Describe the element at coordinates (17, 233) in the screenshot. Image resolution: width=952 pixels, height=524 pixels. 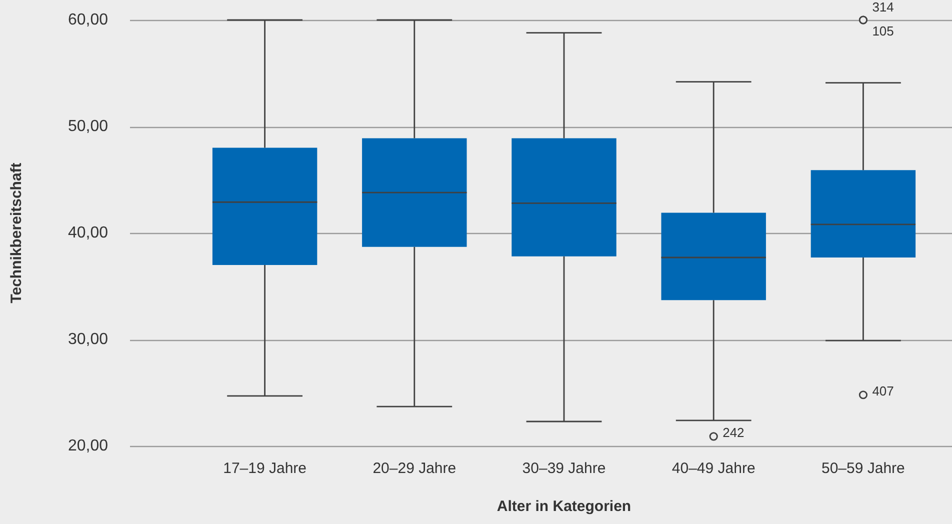
I see `y-axis-title: Technikbereitschaft` at that location.